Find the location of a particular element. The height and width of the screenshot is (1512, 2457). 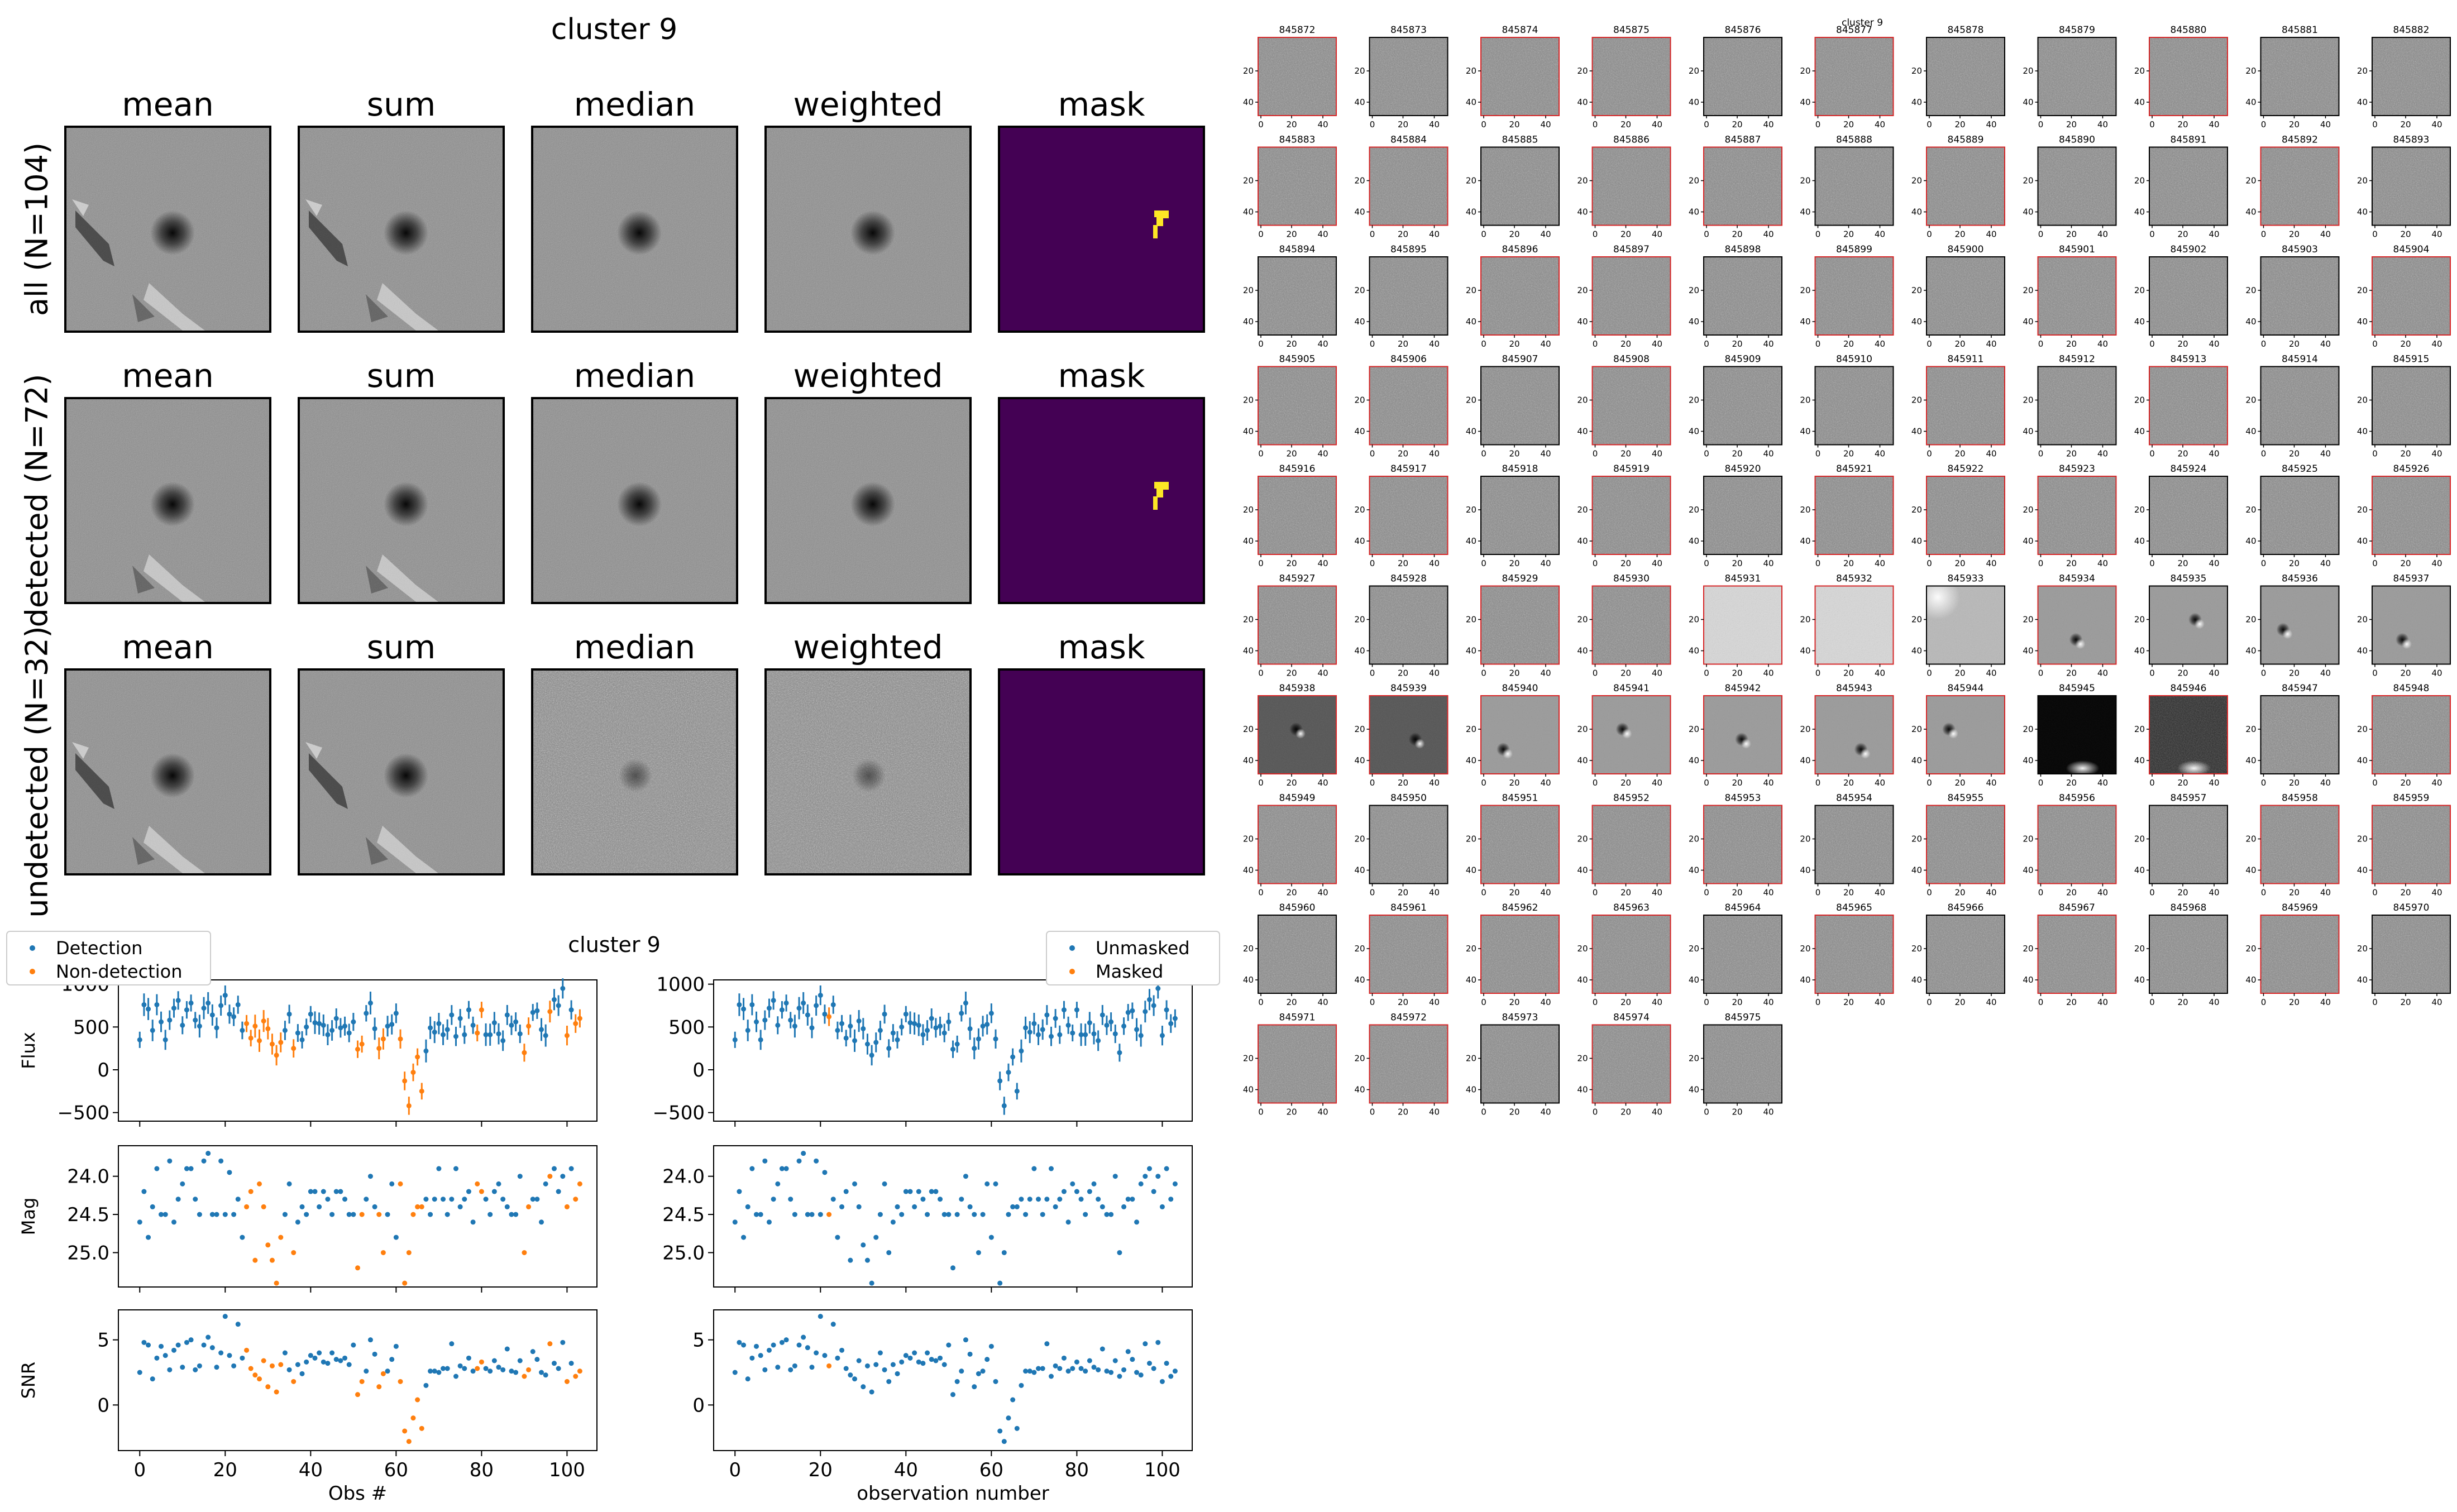

legend-marker is located at coordinates (1072, 971).